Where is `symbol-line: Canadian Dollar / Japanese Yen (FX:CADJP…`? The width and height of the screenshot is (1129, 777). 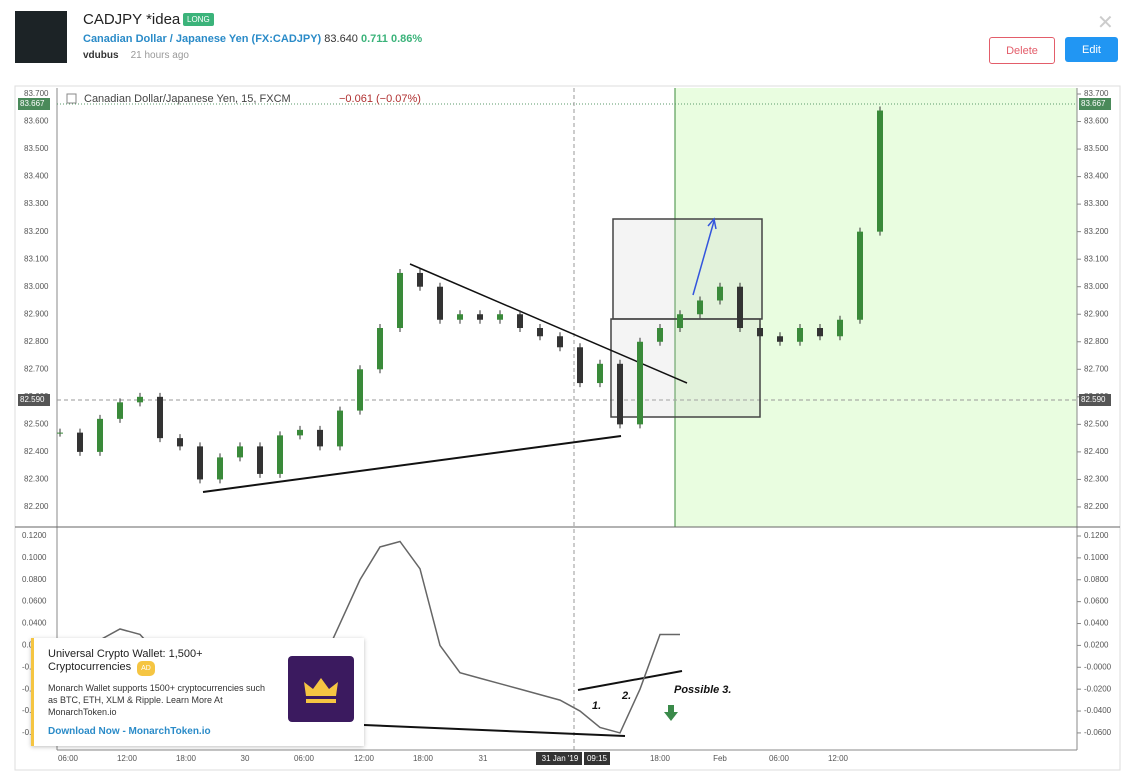
symbol-line: Canadian Dollar / Japanese Yen (FX:CADJP… is located at coordinates (252, 39).